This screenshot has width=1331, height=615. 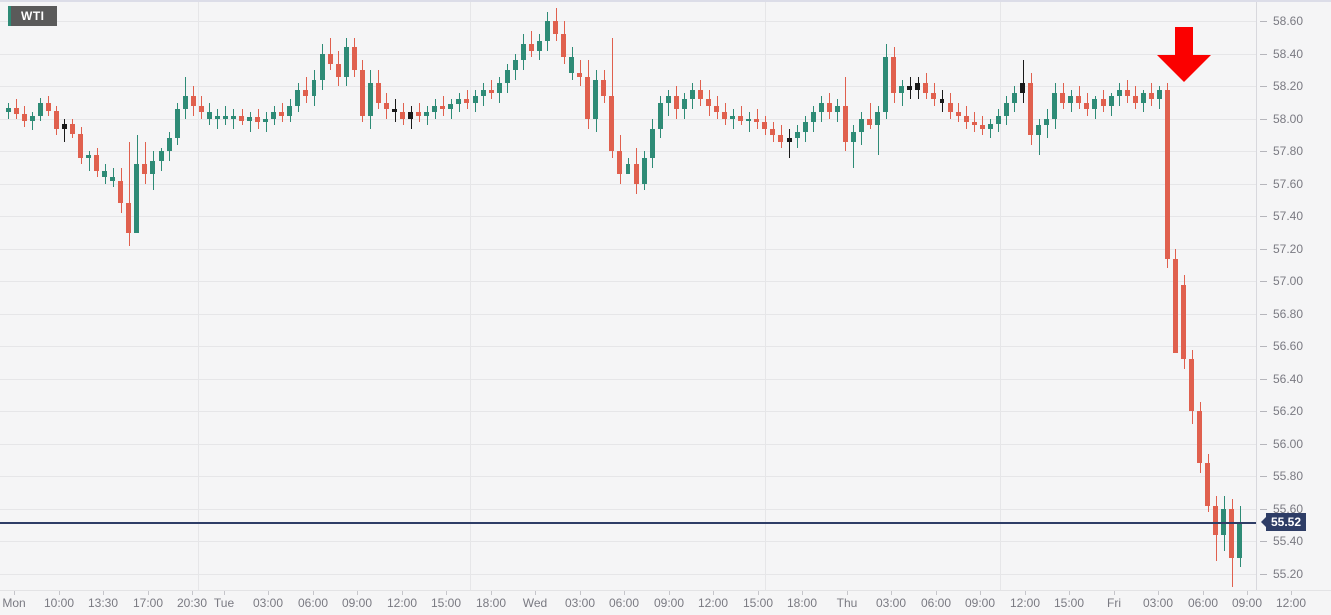 I want to click on time-tick-label: 18:00, so click(x=491, y=603).